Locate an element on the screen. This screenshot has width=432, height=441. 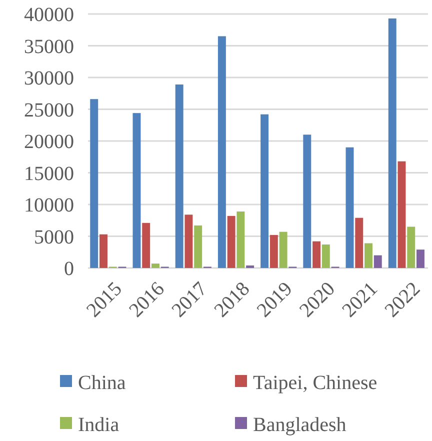
y-tick-label: 5000 is located at coordinates (54, 237).